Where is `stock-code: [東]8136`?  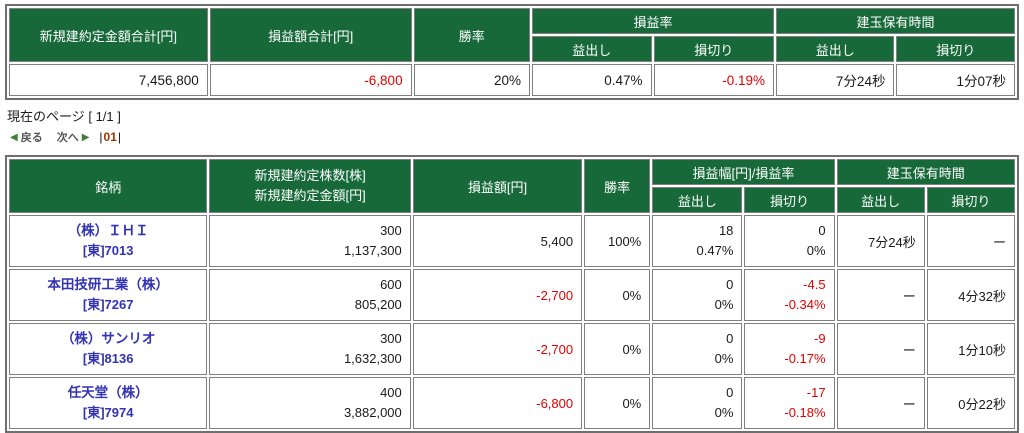
stock-code: [東]8136 is located at coordinates (108, 358).